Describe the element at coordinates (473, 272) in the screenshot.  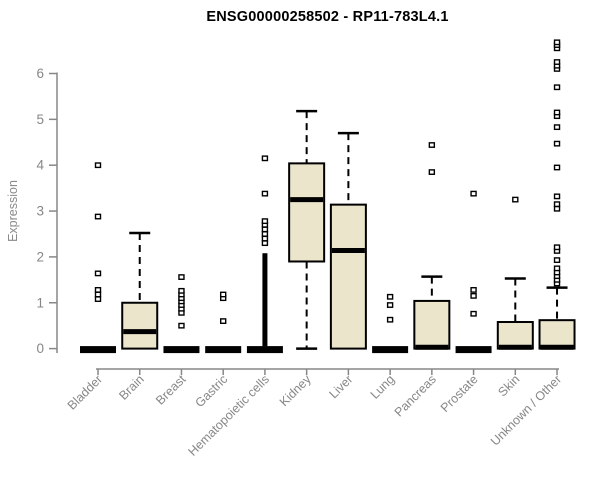
I see `box-prostate` at that location.